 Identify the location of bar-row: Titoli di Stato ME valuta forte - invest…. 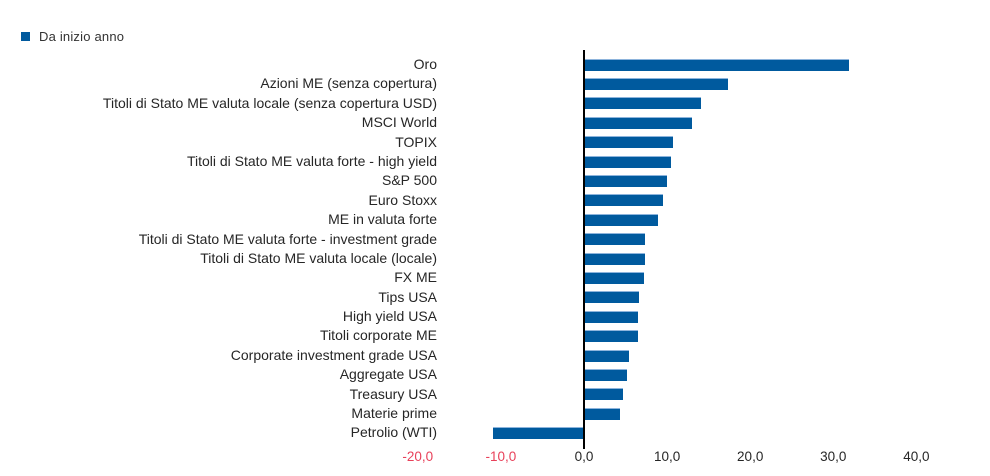
(495, 239).